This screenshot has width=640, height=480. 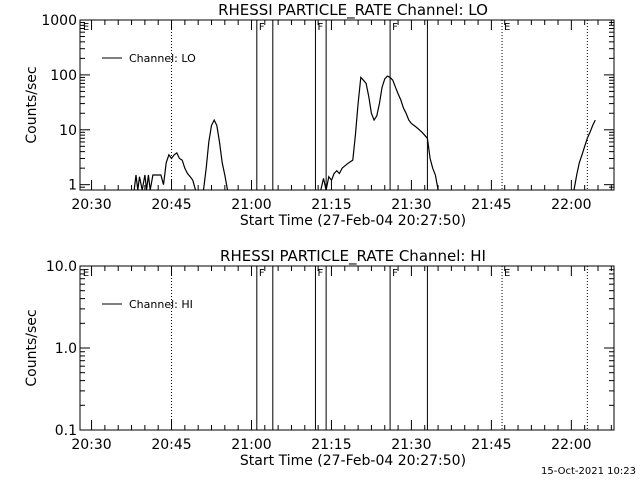 I want to click on legend-label: Channel: HI, so click(x=161, y=304).